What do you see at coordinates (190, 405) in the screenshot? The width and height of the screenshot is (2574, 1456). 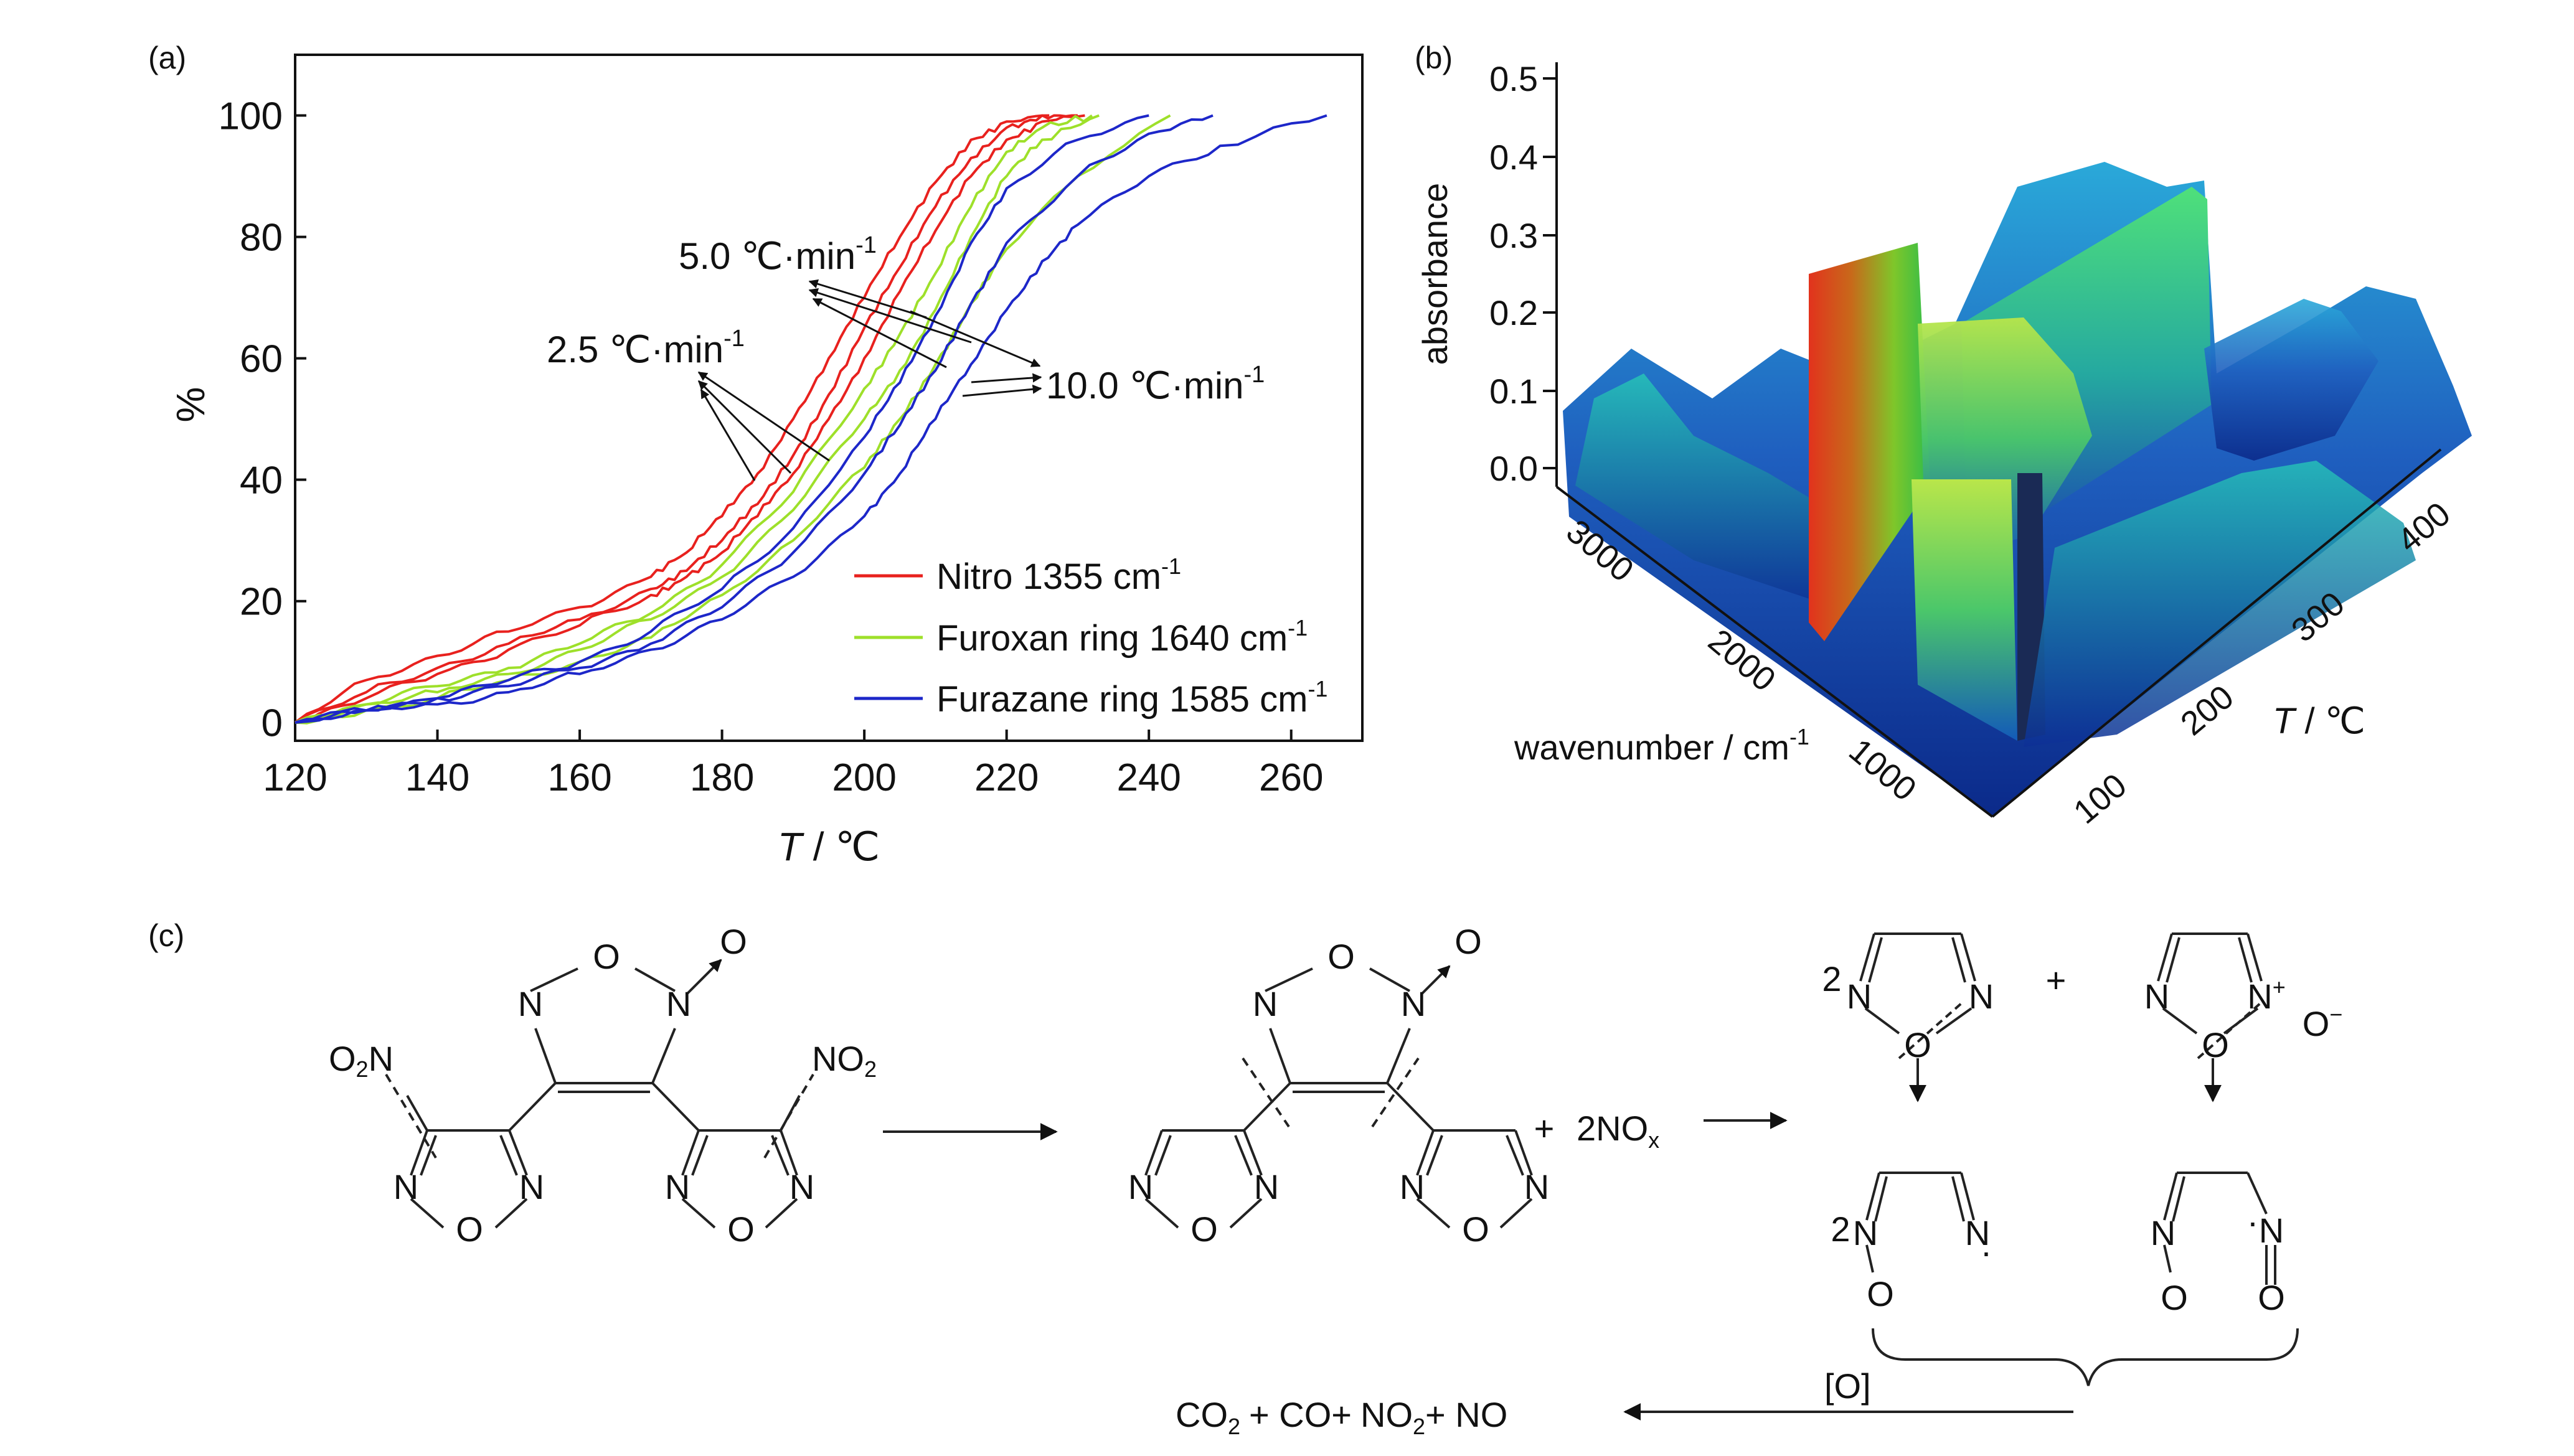 I see `y-axis-label: %` at bounding box center [190, 405].